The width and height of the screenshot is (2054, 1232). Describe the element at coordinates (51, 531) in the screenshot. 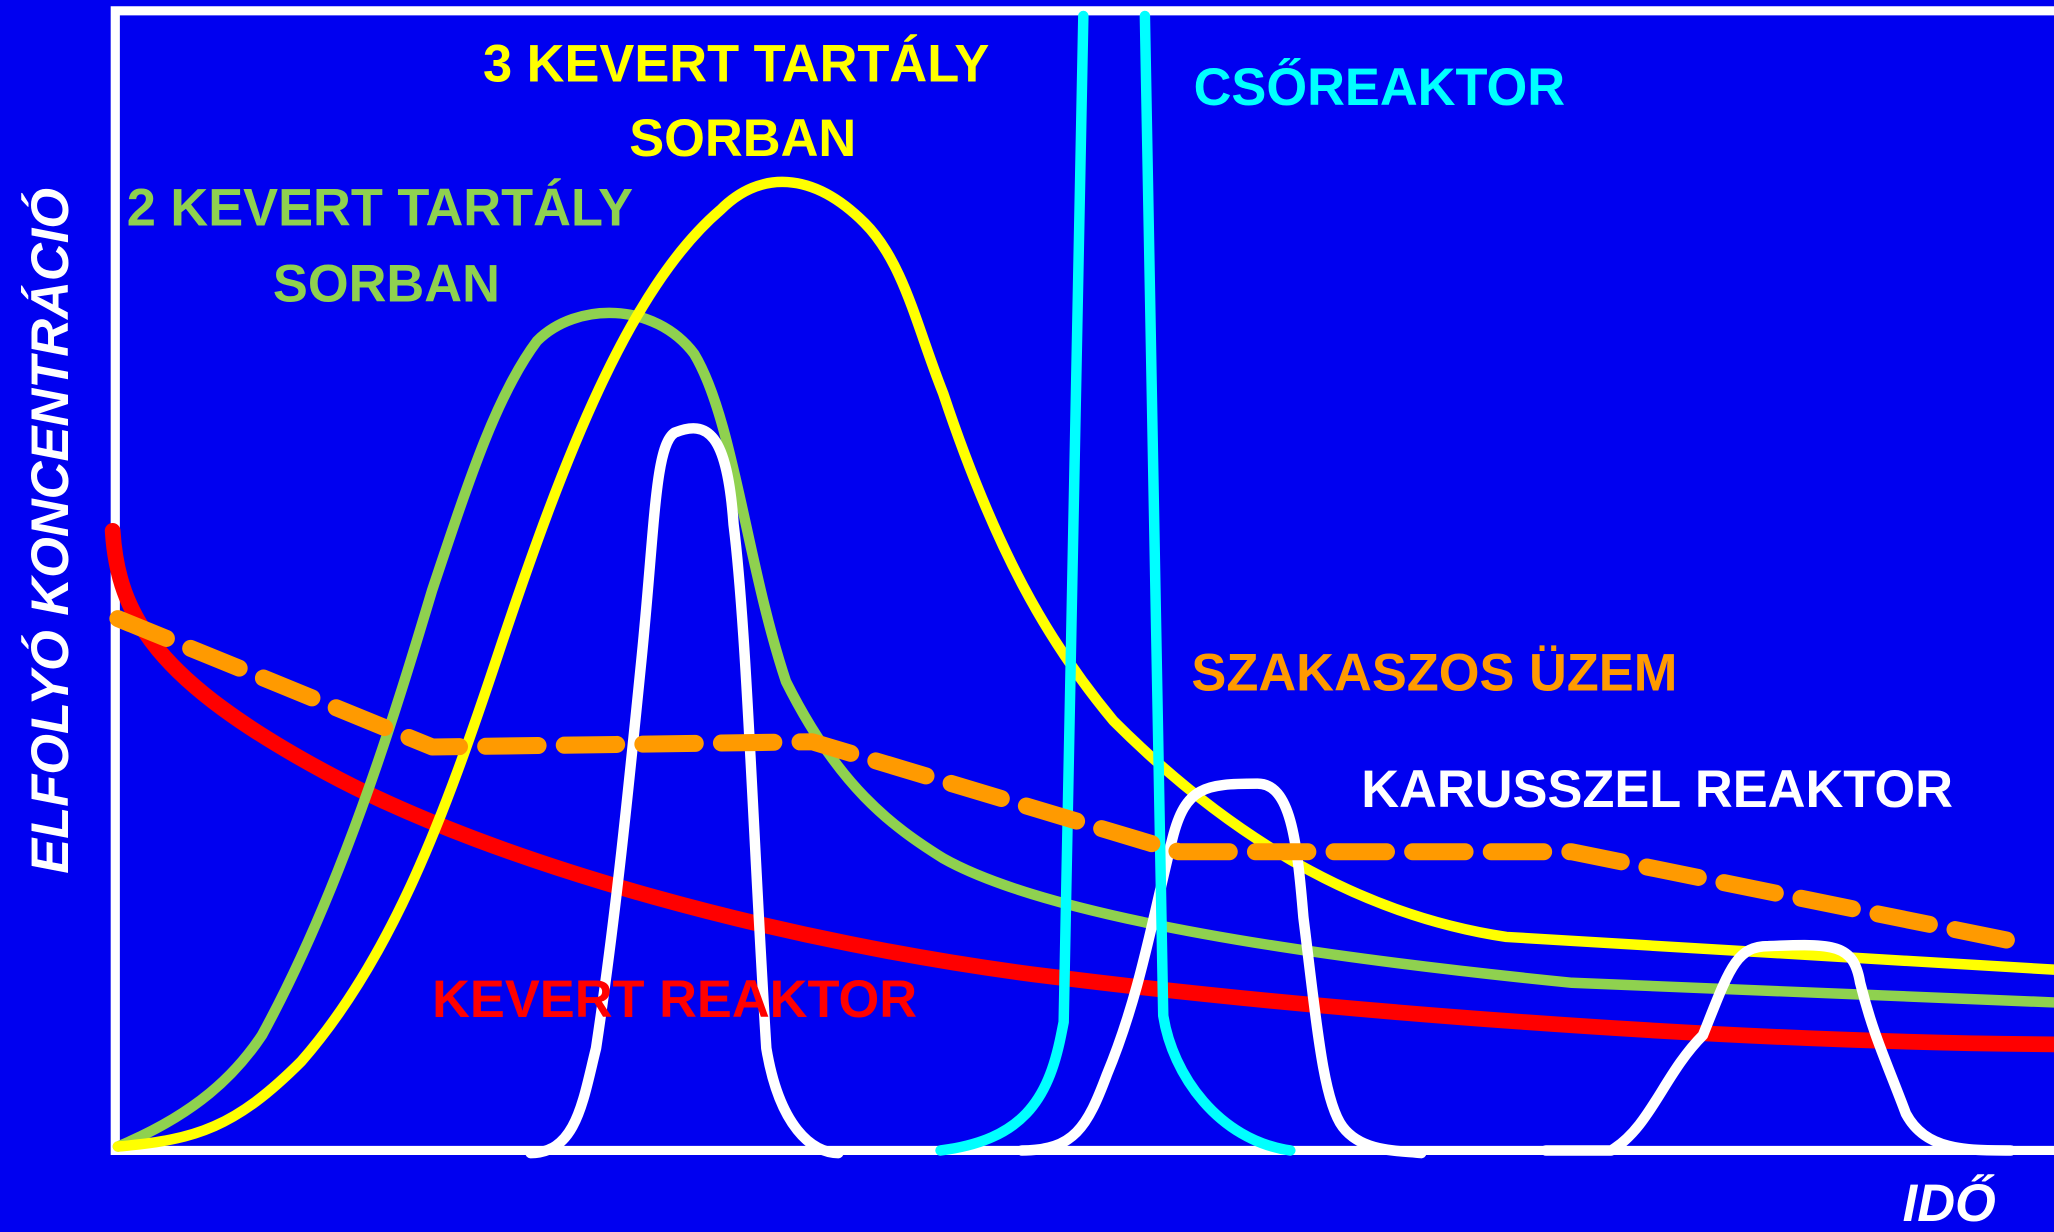

I see `y-axis-label: ELFOLYÓ KONCENTRÁCIÓ` at that location.